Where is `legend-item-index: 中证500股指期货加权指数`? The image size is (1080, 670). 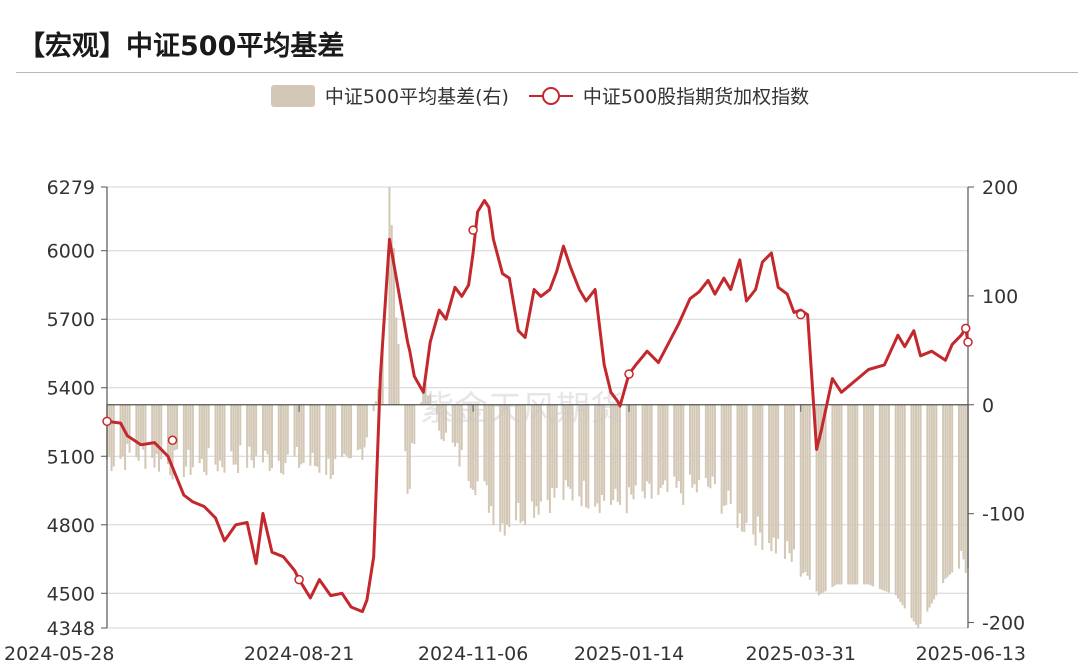 legend-item-index: 中证500股指期货加权指数 is located at coordinates (668, 95).